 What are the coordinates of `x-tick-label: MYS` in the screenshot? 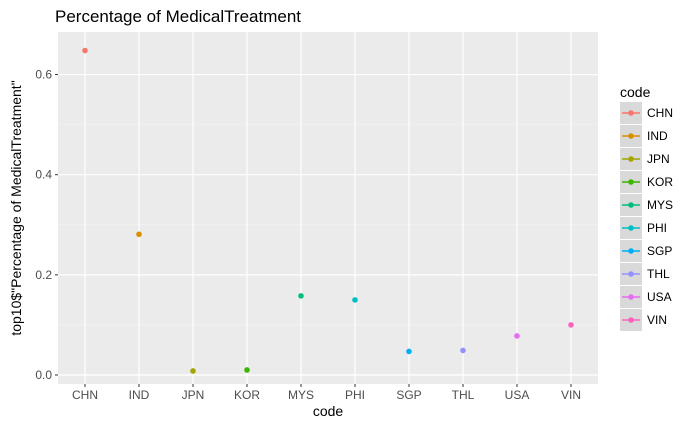 It's located at (301, 395).